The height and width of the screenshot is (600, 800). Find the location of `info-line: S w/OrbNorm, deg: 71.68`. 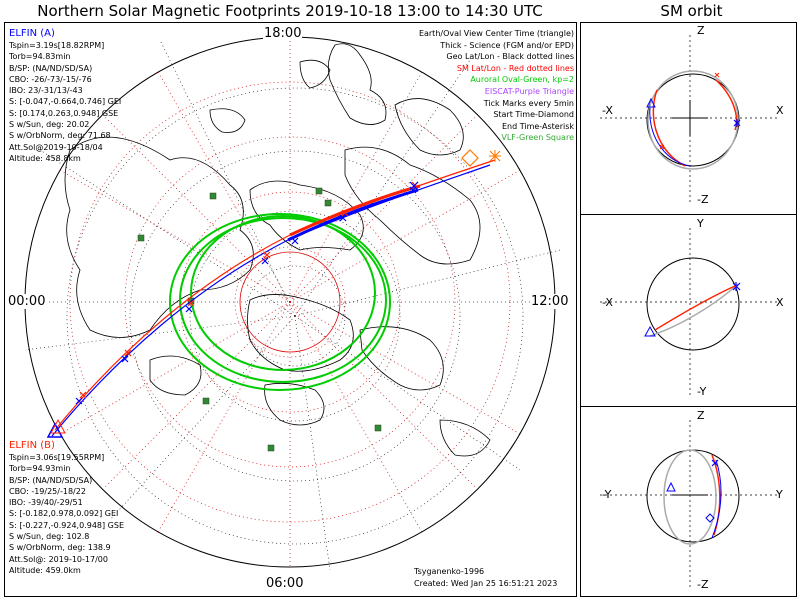

info-line: S w/OrbNorm, deg: 71.68 is located at coordinates (60, 136).